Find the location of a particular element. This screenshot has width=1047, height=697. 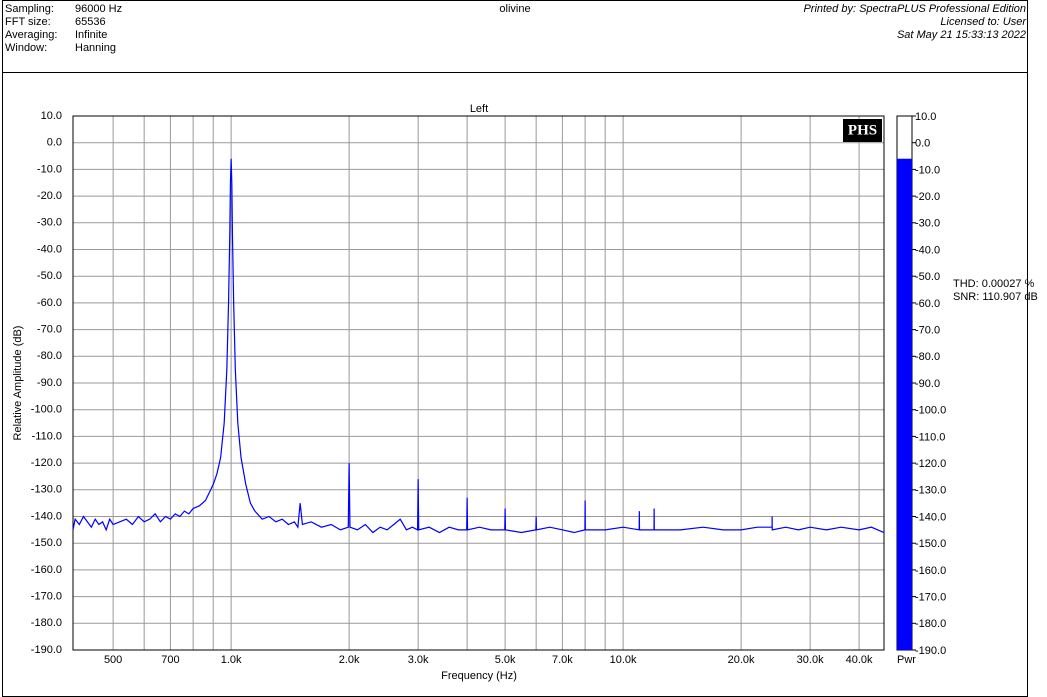

info-label: Averaging: is located at coordinates (31, 35).